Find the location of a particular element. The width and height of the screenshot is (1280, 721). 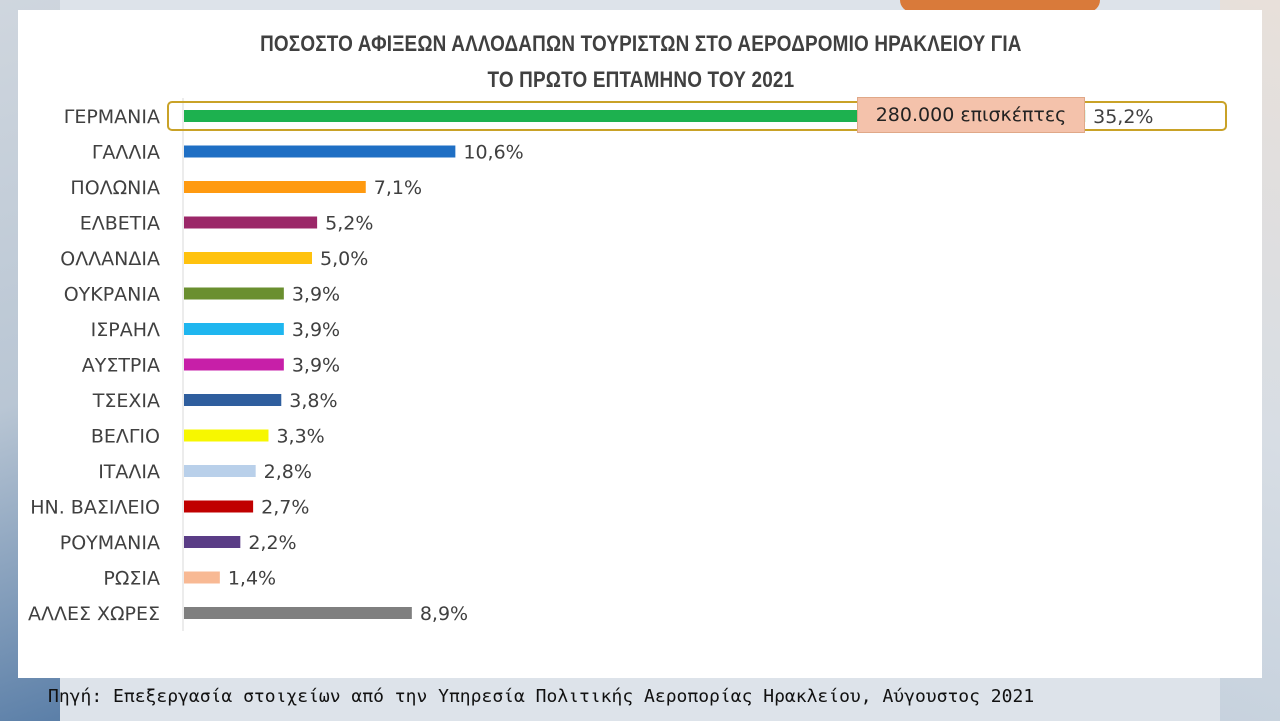

value-label: 2,8% is located at coordinates (288, 472).